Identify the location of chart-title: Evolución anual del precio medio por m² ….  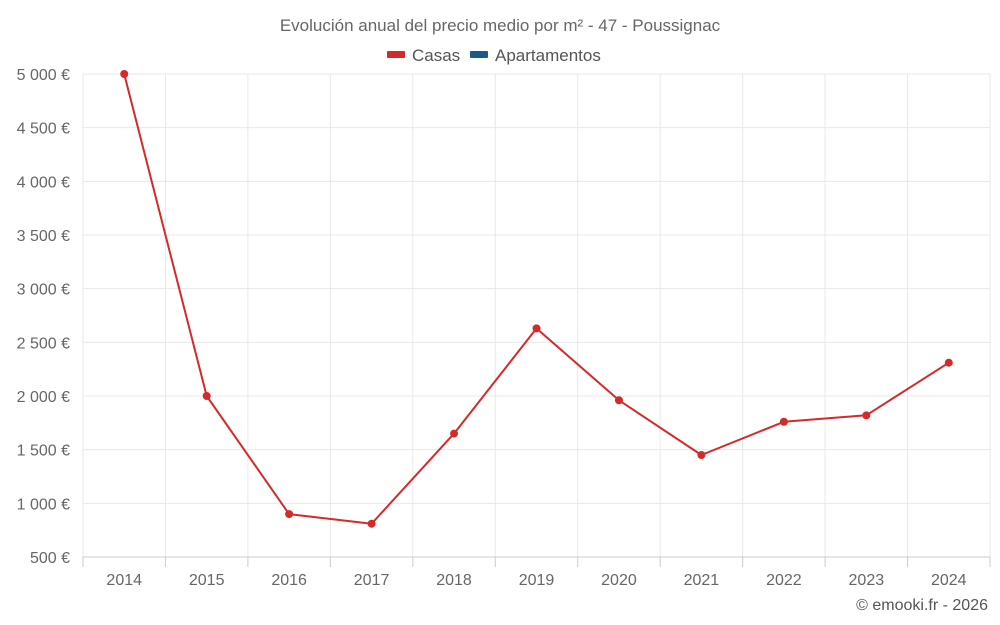
(500, 25).